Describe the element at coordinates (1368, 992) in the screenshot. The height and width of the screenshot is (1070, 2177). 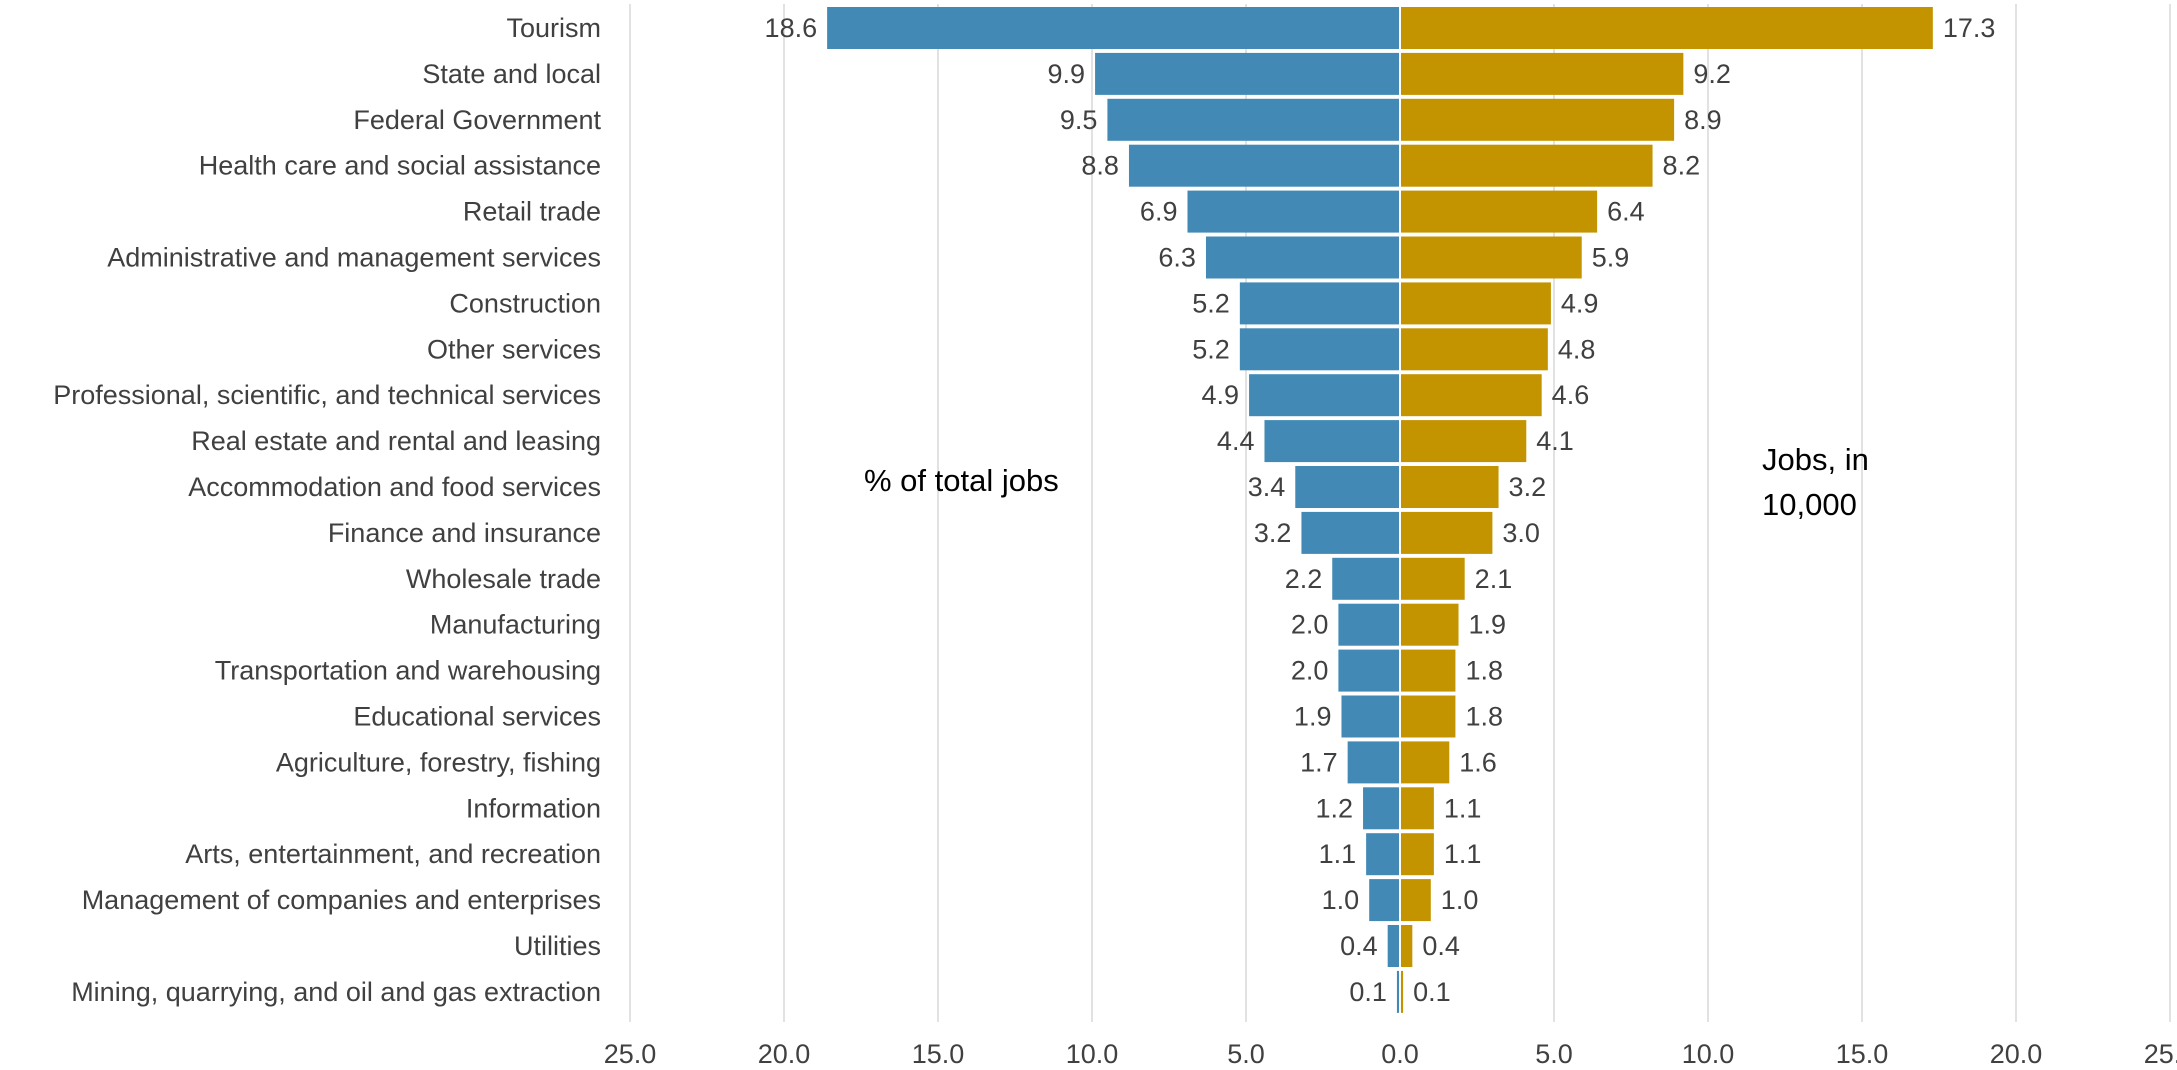
I see `data-label-pct: 0.1` at that location.